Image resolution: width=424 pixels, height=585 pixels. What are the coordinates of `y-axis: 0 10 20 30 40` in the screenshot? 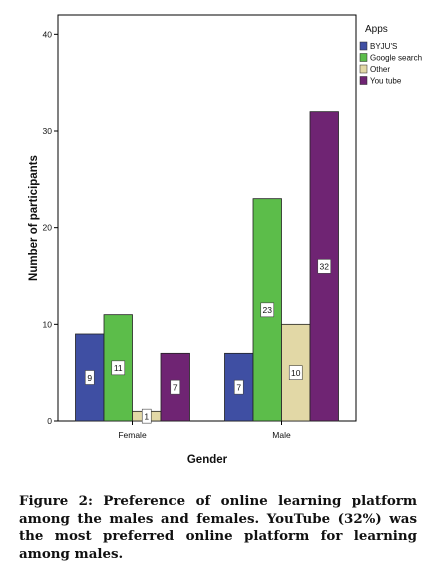 It's located at (50, 227).